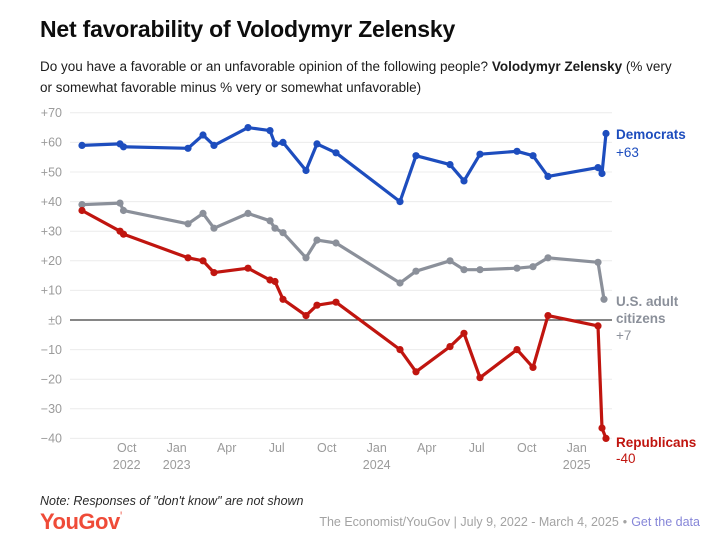 Image resolution: width=726 pixels, height=554 pixels. Describe the element at coordinates (127, 465) in the screenshot. I see `x-axis-tick-year: 2022` at that location.